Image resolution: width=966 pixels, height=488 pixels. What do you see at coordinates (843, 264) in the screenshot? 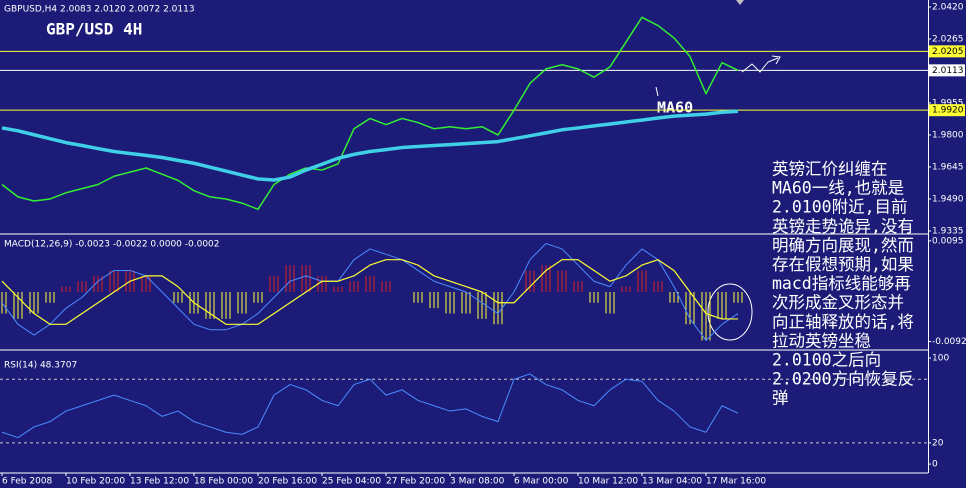
I see `annotation-line: 存在假想预期,如果` at bounding box center [843, 264].